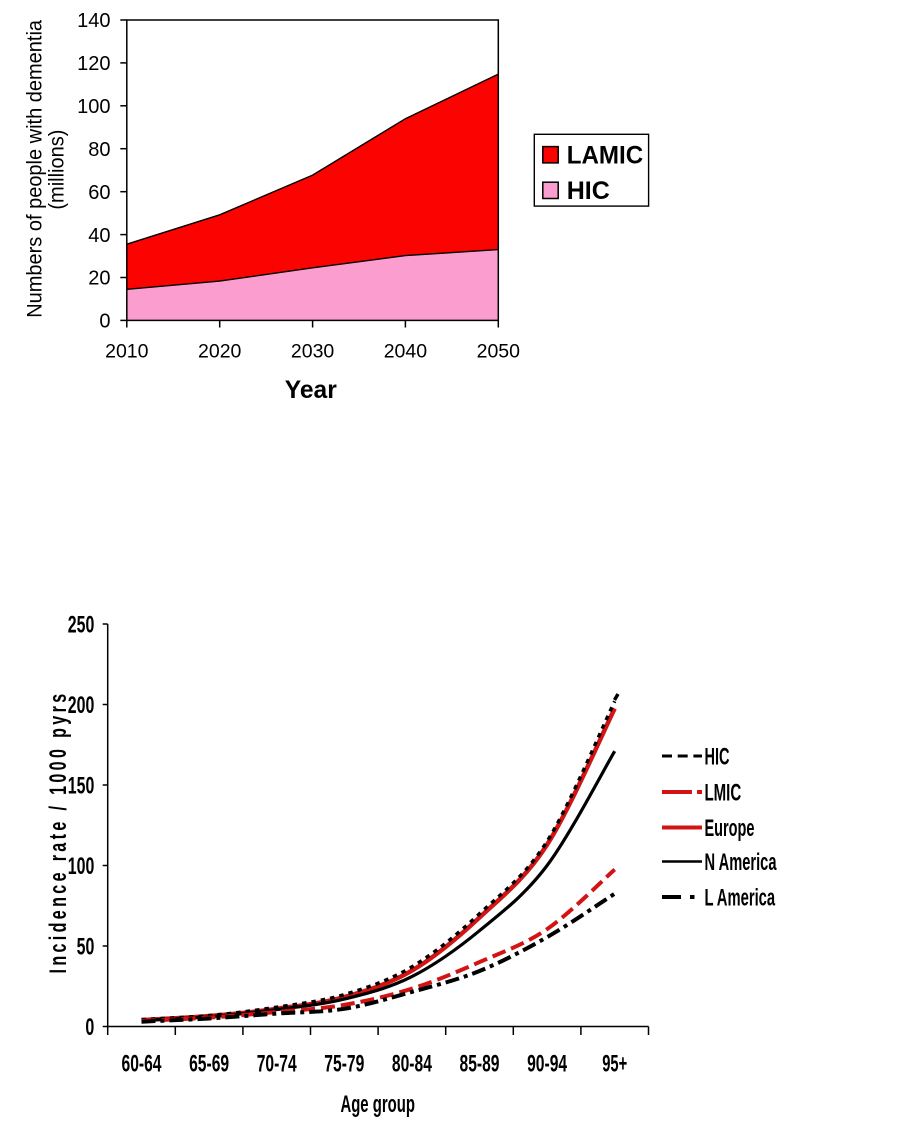  I want to click on svg-text: 150, so click(81, 786).